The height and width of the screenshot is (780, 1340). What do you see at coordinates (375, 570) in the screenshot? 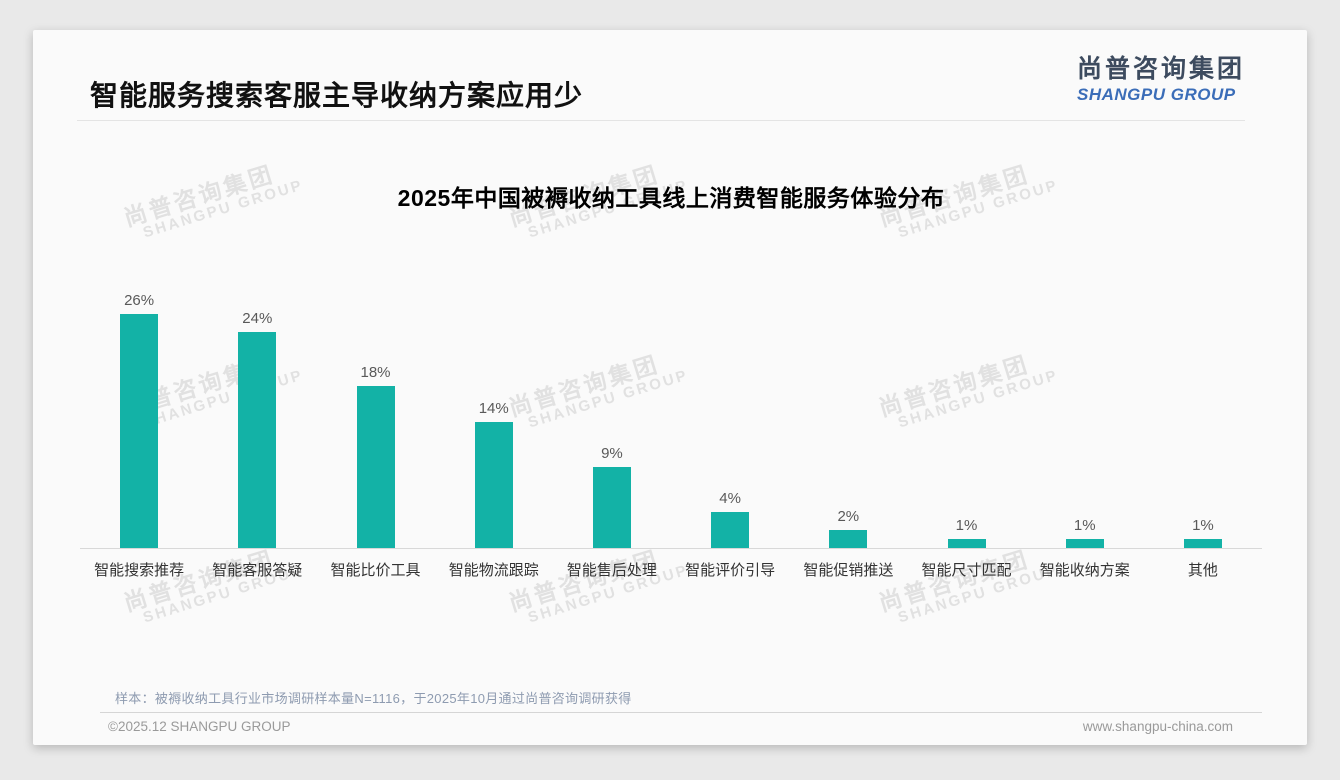
I see `x-axis-label: 智能比价工具` at bounding box center [375, 570].